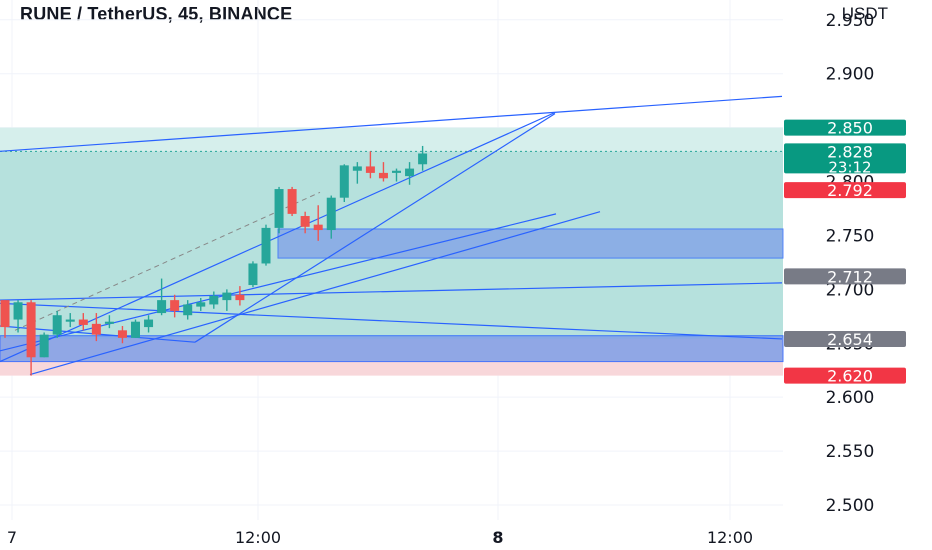  What do you see at coordinates (530, 243) in the screenshot?
I see `resistance-box` at bounding box center [530, 243].